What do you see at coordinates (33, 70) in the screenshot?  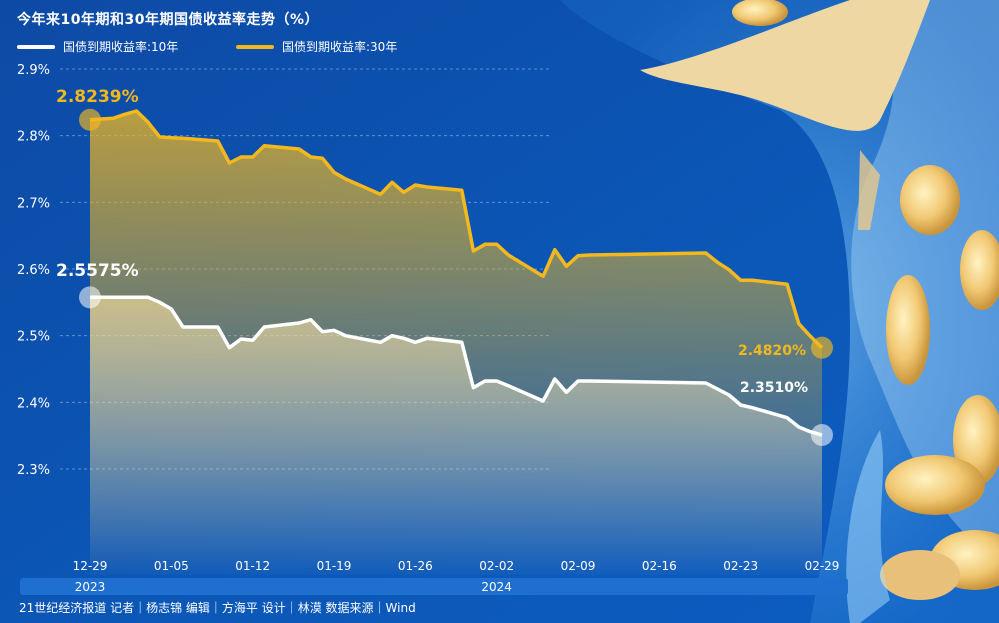 I see `y-tick-label: 2.9%` at bounding box center [33, 70].